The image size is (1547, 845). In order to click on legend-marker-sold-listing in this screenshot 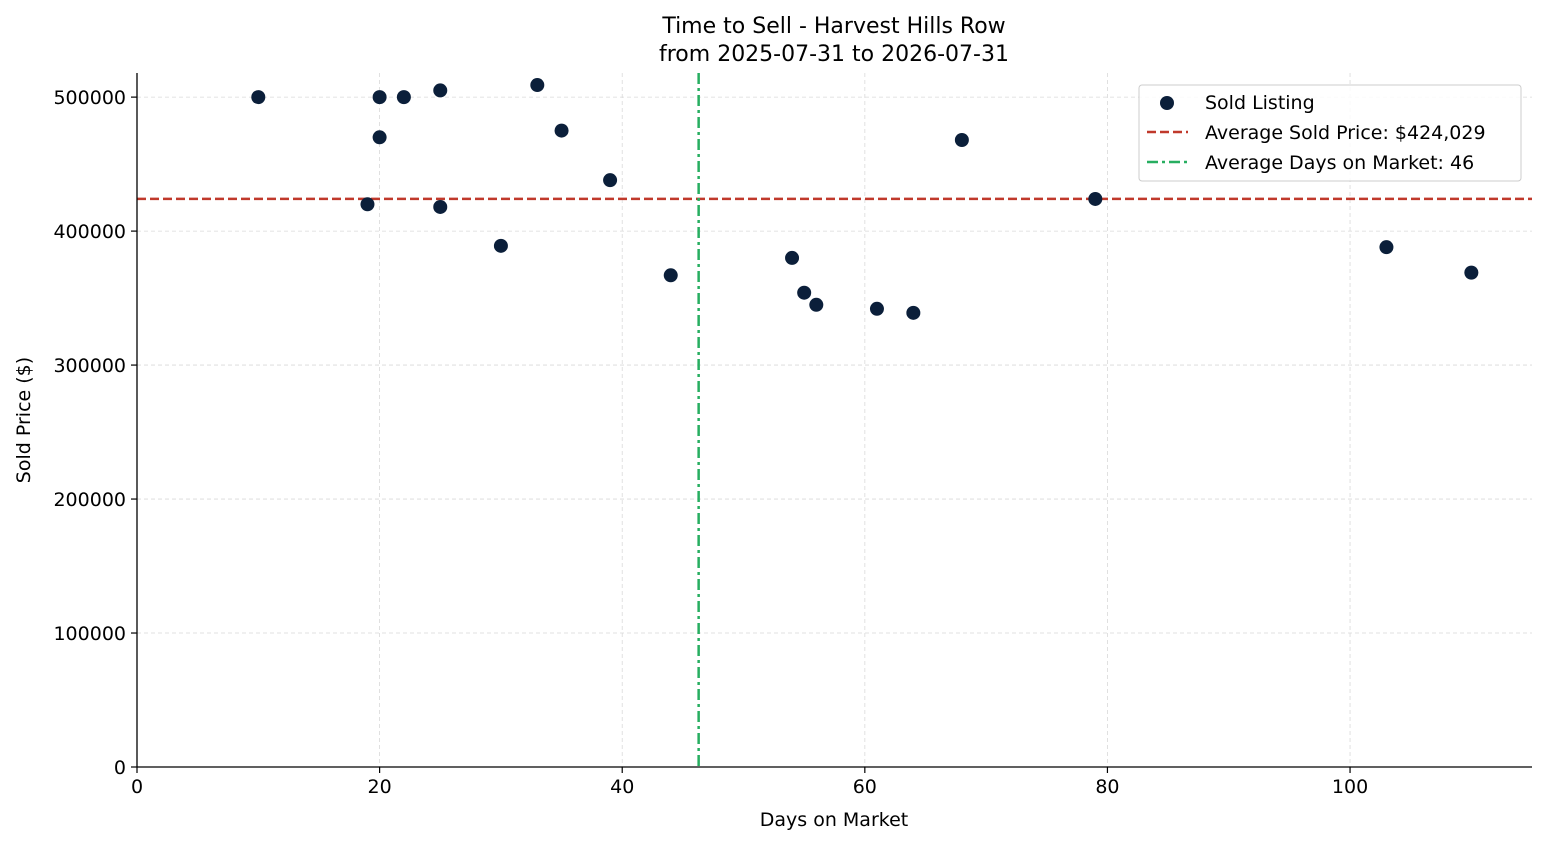, I will do `click(1167, 103)`.